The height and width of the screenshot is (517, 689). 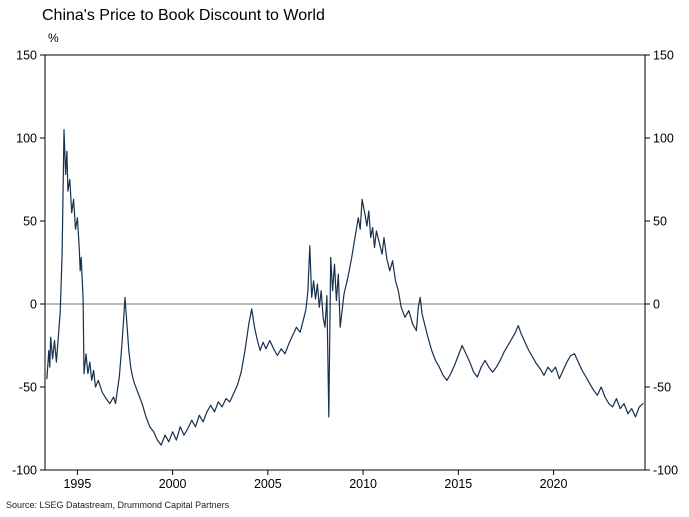 What do you see at coordinates (663, 139) in the screenshot?
I see `y-tick-label-right: 100` at bounding box center [663, 139].